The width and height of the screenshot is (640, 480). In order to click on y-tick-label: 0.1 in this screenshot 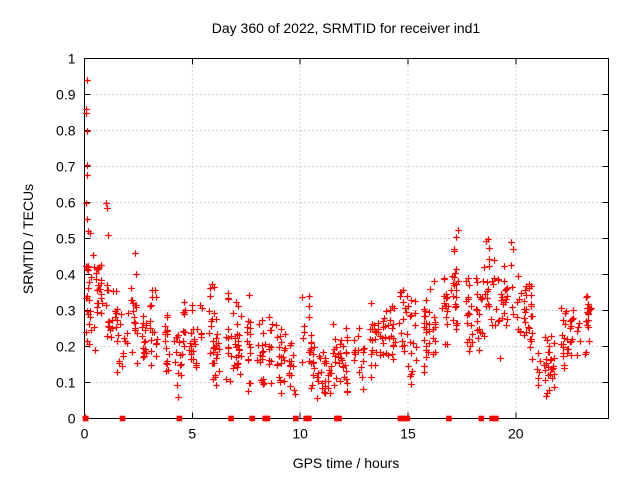, I will do `click(66, 383)`.